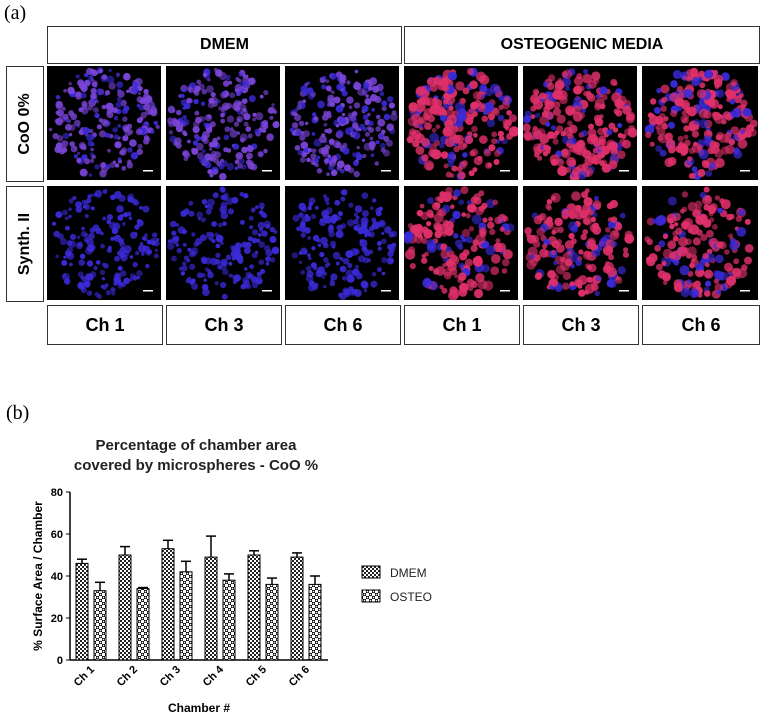 This screenshot has width=765, height=720. Describe the element at coordinates (57, 493) in the screenshot. I see `y-tick-label-80: 80` at that location.